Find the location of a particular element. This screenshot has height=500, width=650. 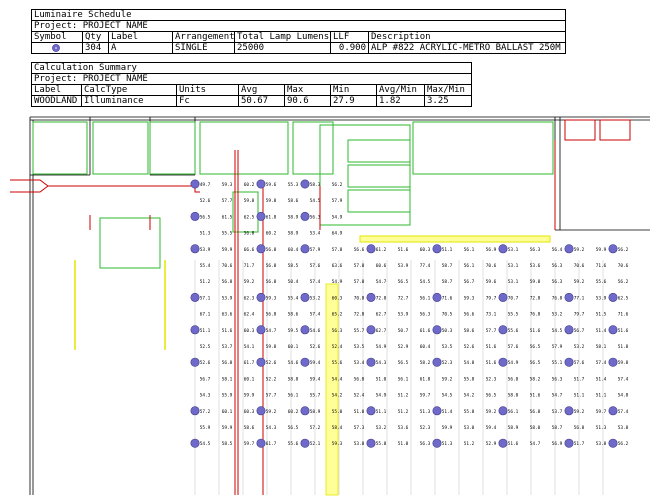

grid-value: 55.9 is located at coordinates (205, 428).